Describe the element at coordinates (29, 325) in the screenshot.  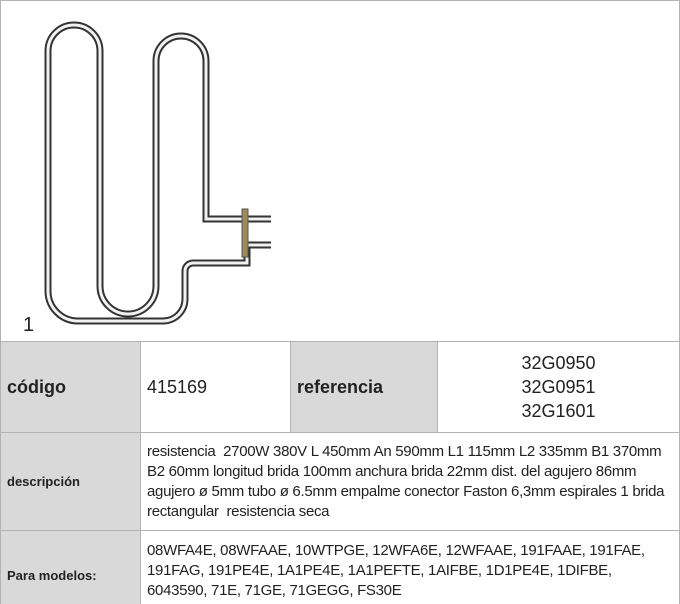
I see `image-label: 1` at that location.